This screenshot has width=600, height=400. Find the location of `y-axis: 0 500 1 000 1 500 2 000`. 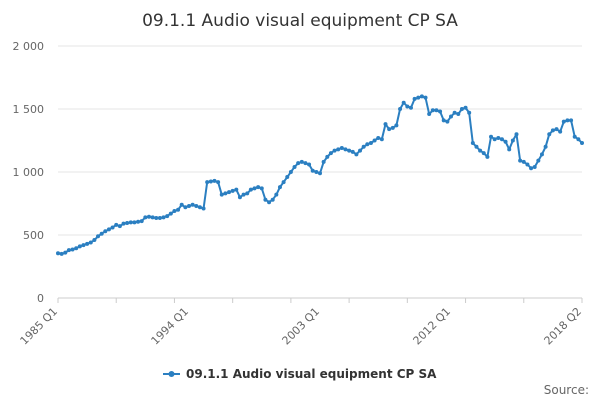

y-axis: 0 500 1 000 1 500 2 000 is located at coordinates (29, 172).